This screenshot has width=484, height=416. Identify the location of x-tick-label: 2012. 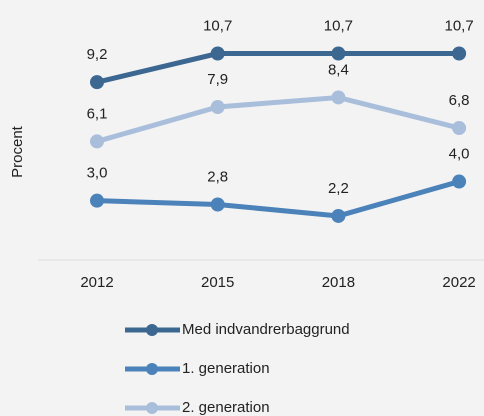
(96, 282).